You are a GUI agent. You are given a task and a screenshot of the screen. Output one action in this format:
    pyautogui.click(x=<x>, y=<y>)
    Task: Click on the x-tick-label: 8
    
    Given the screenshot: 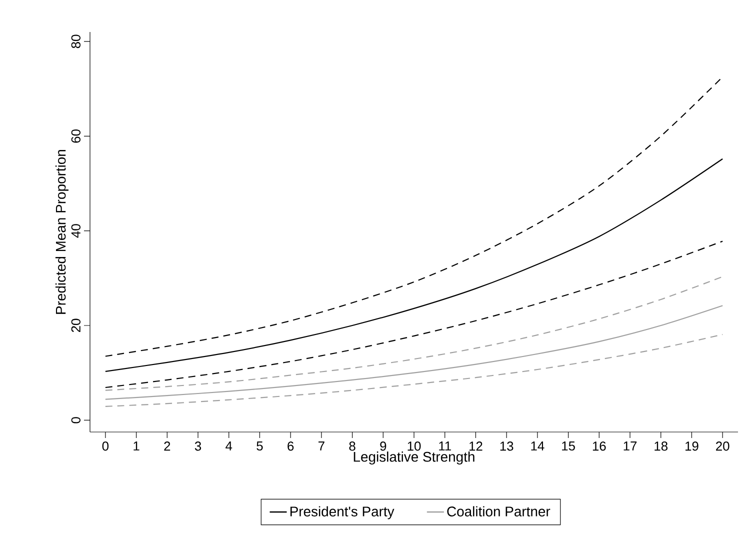 What is the action you would take?
    pyautogui.click(x=352, y=446)
    